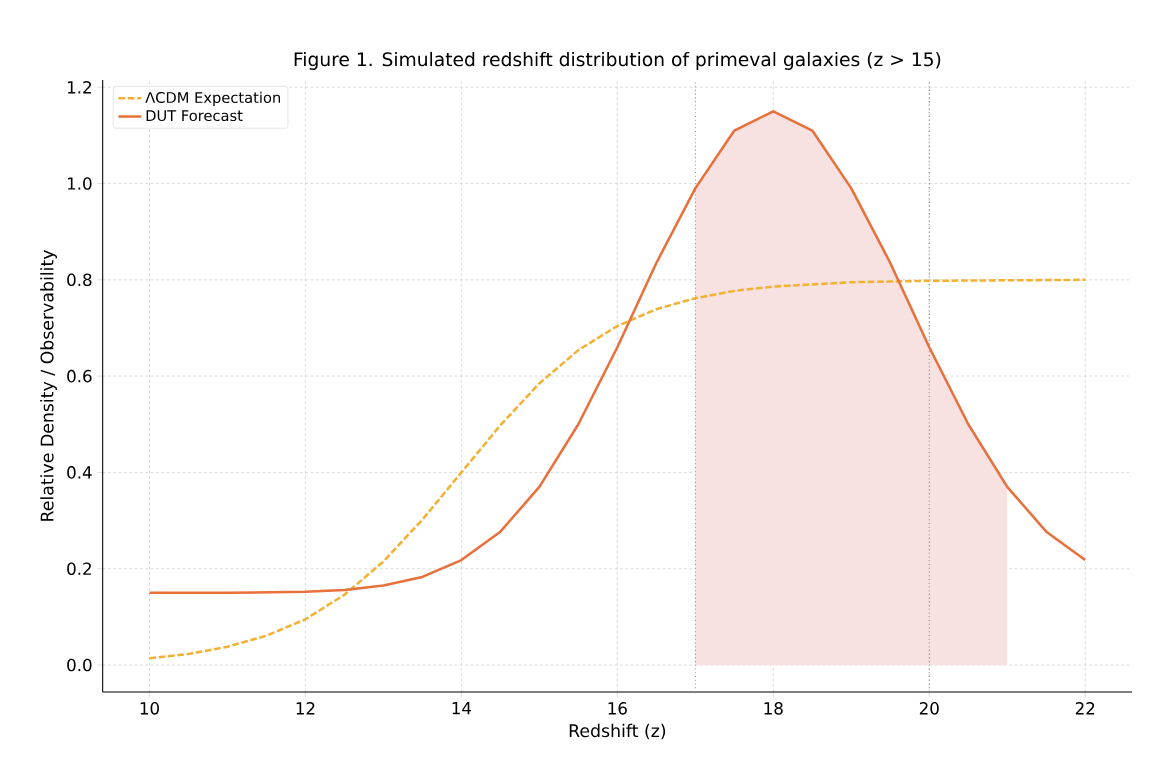  What do you see at coordinates (79, 183) in the screenshot?
I see `y-tick-label: 1.0` at bounding box center [79, 183].